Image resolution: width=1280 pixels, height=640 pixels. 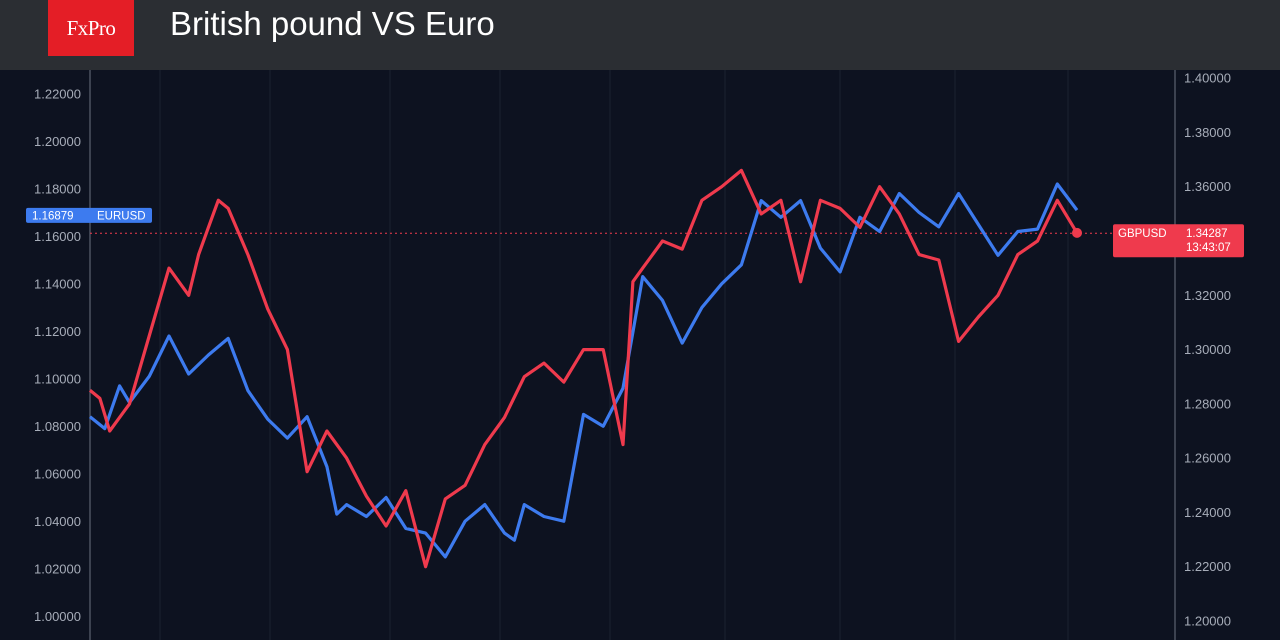 What do you see at coordinates (89, 215) in the screenshot?
I see `eurusd-price-tag: 1.16879 EURUSD` at bounding box center [89, 215].